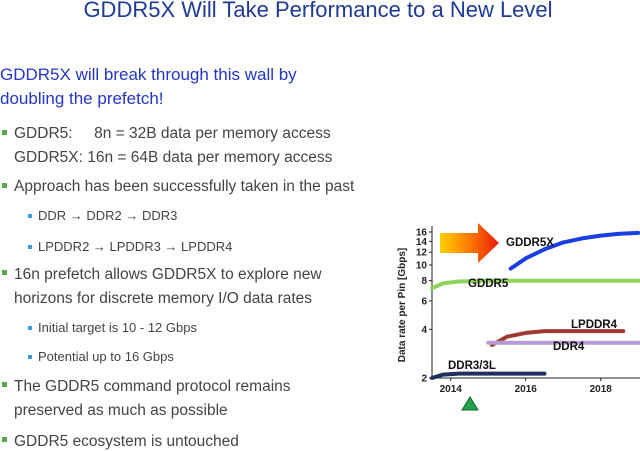  Describe the element at coordinates (173, 157) in the screenshot. I see `bullet-text: GDDR5X: 16n = 64B data per memory access` at that location.